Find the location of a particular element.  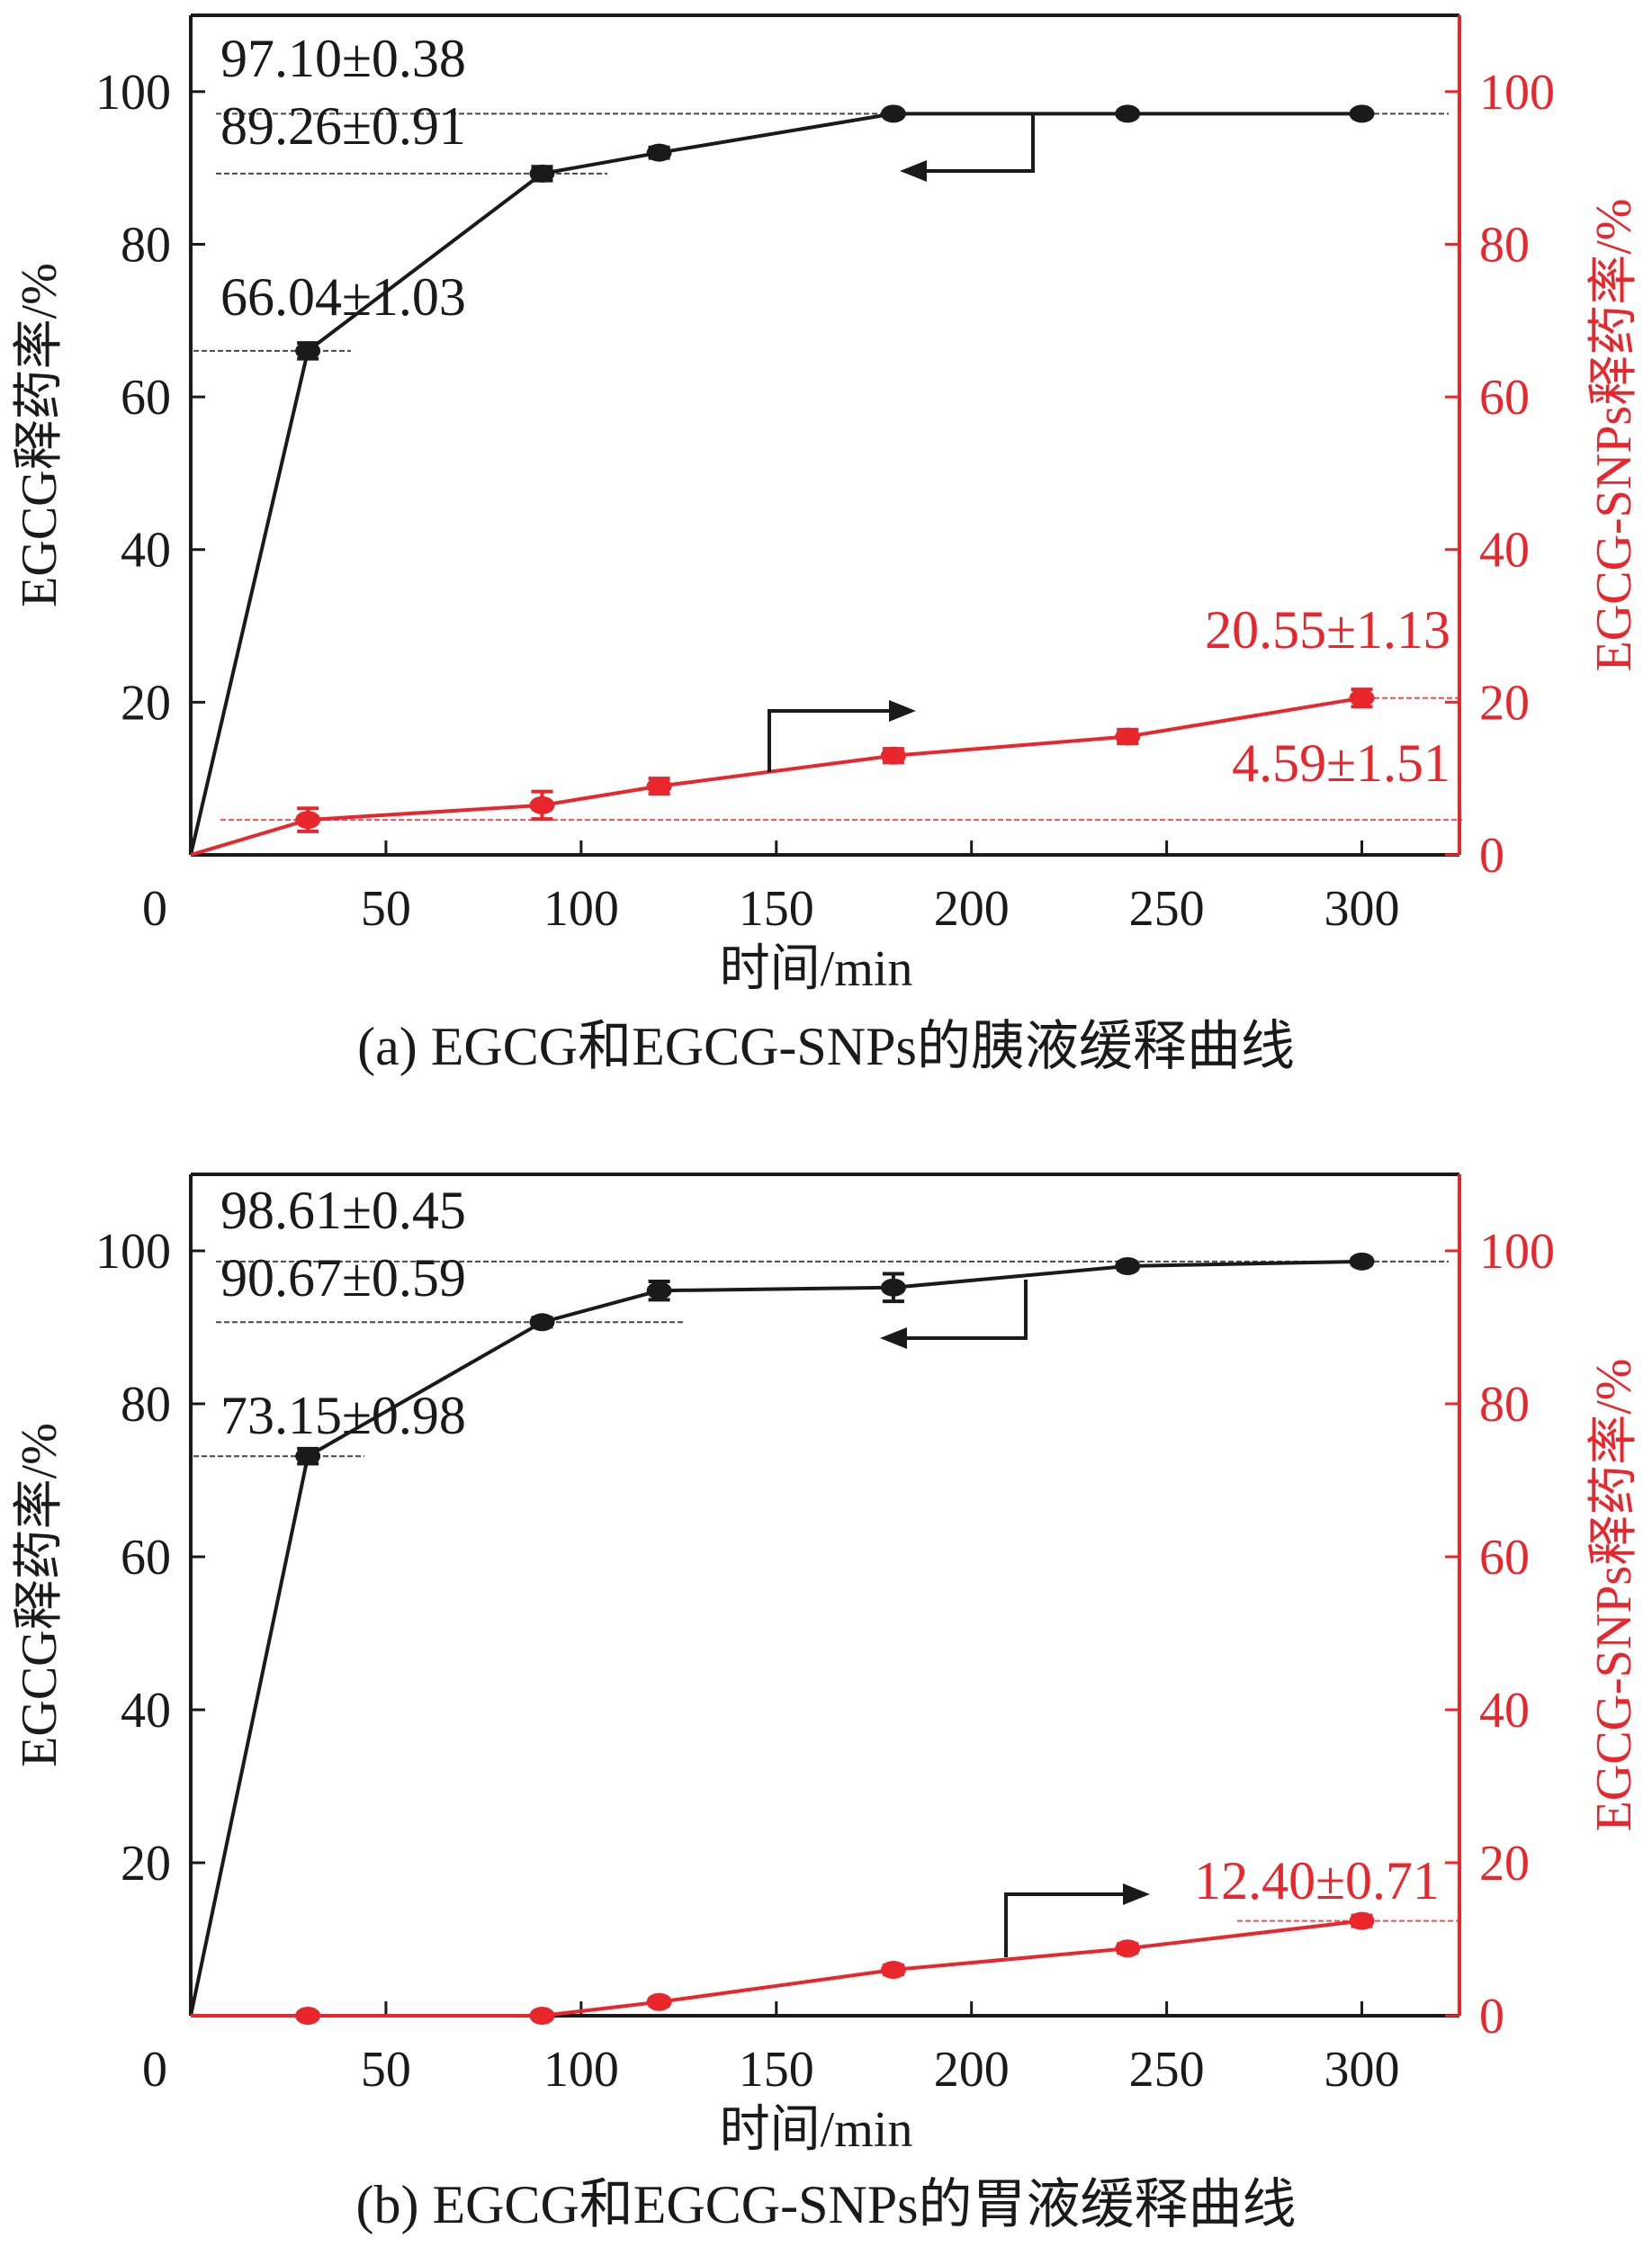

figure-caption: (b) EGCG和EGCG-SNPs的胃液缓释曲线 is located at coordinates (825, 2204).